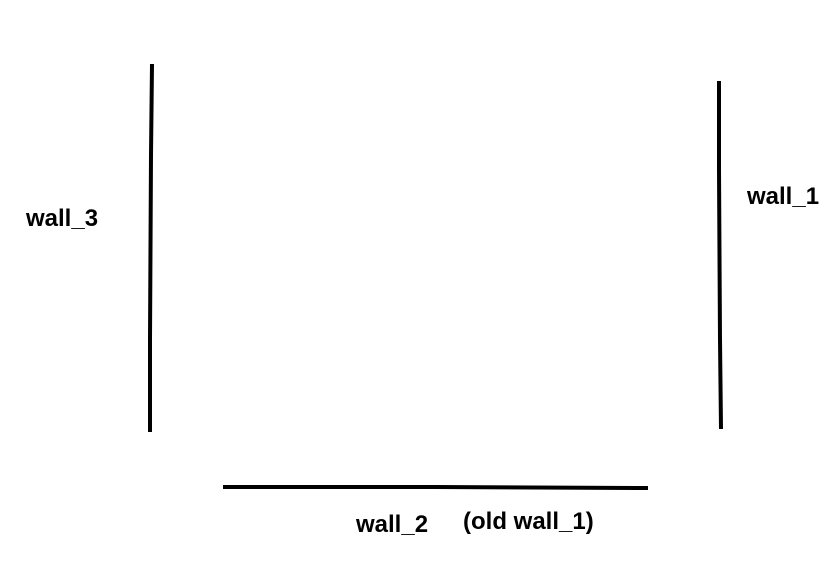  I want to click on wall-2-line, so click(436, 487).